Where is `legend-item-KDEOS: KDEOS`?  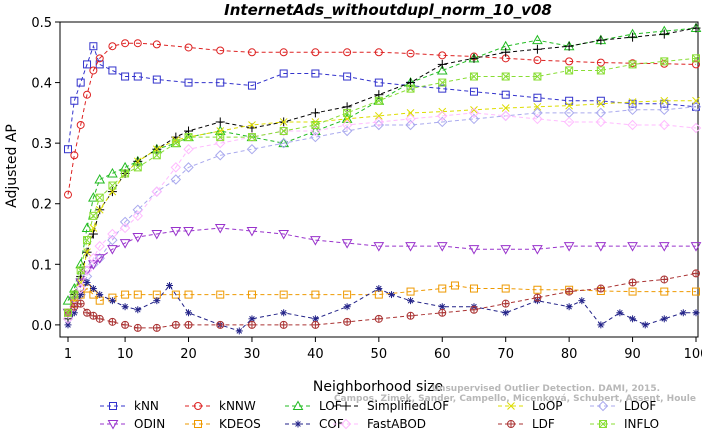
legend-item-KDEOS: KDEOS is located at coordinates (223, 424).